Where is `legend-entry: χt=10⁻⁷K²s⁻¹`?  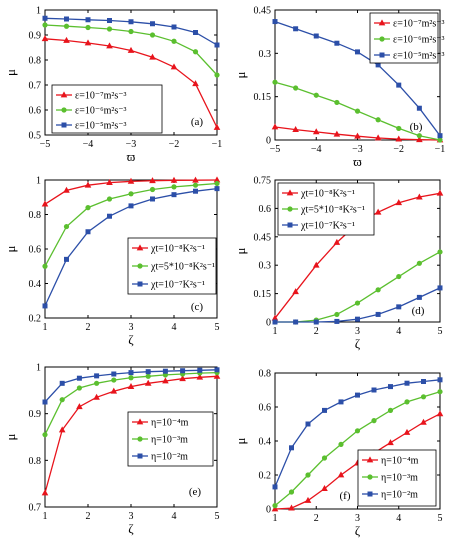 legend-entry: χt=10⁻⁷K²s⁻¹ is located at coordinates (177, 285).